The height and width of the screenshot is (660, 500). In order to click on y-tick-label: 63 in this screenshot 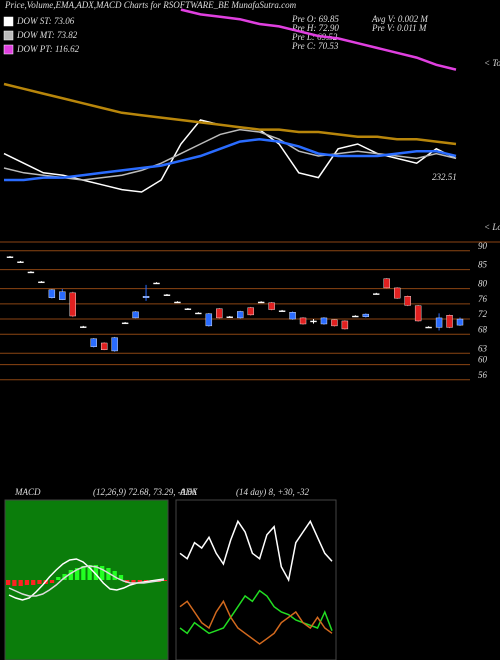, I will do `click(483, 348)`.